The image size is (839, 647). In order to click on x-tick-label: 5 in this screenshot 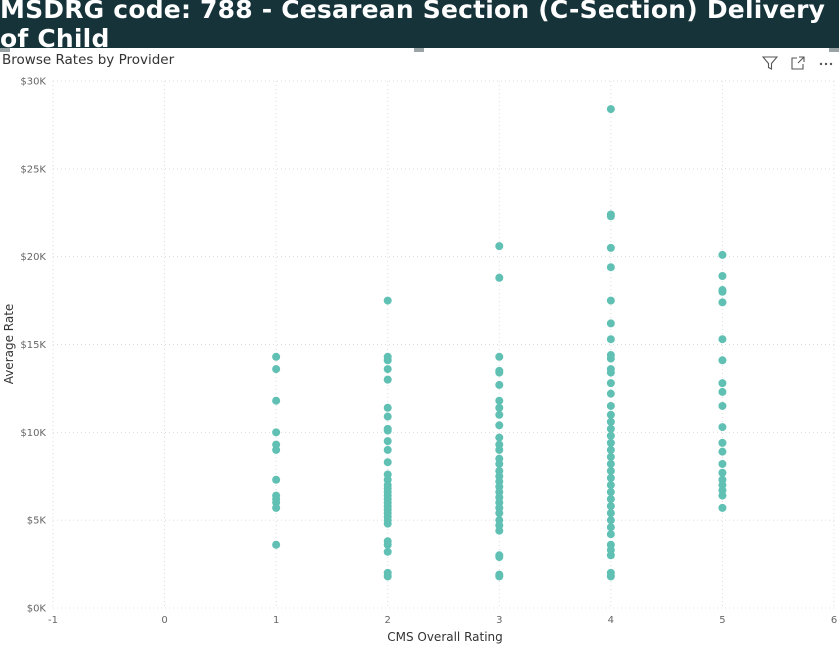, I will do `click(722, 620)`.